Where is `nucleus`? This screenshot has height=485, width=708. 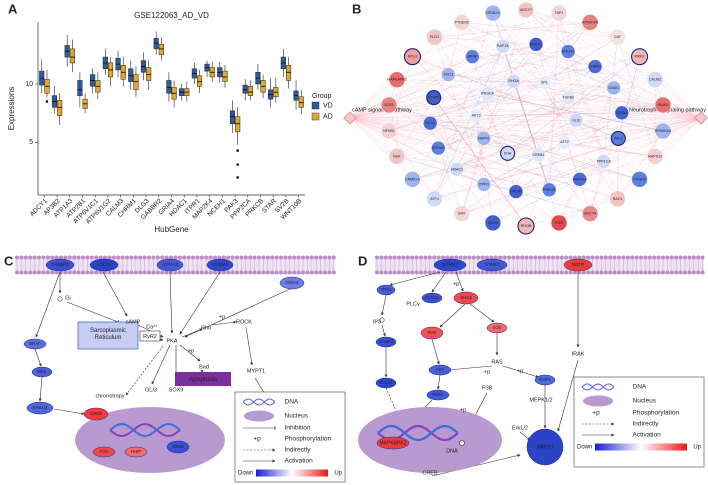
nucleus is located at coordinates (150, 440).